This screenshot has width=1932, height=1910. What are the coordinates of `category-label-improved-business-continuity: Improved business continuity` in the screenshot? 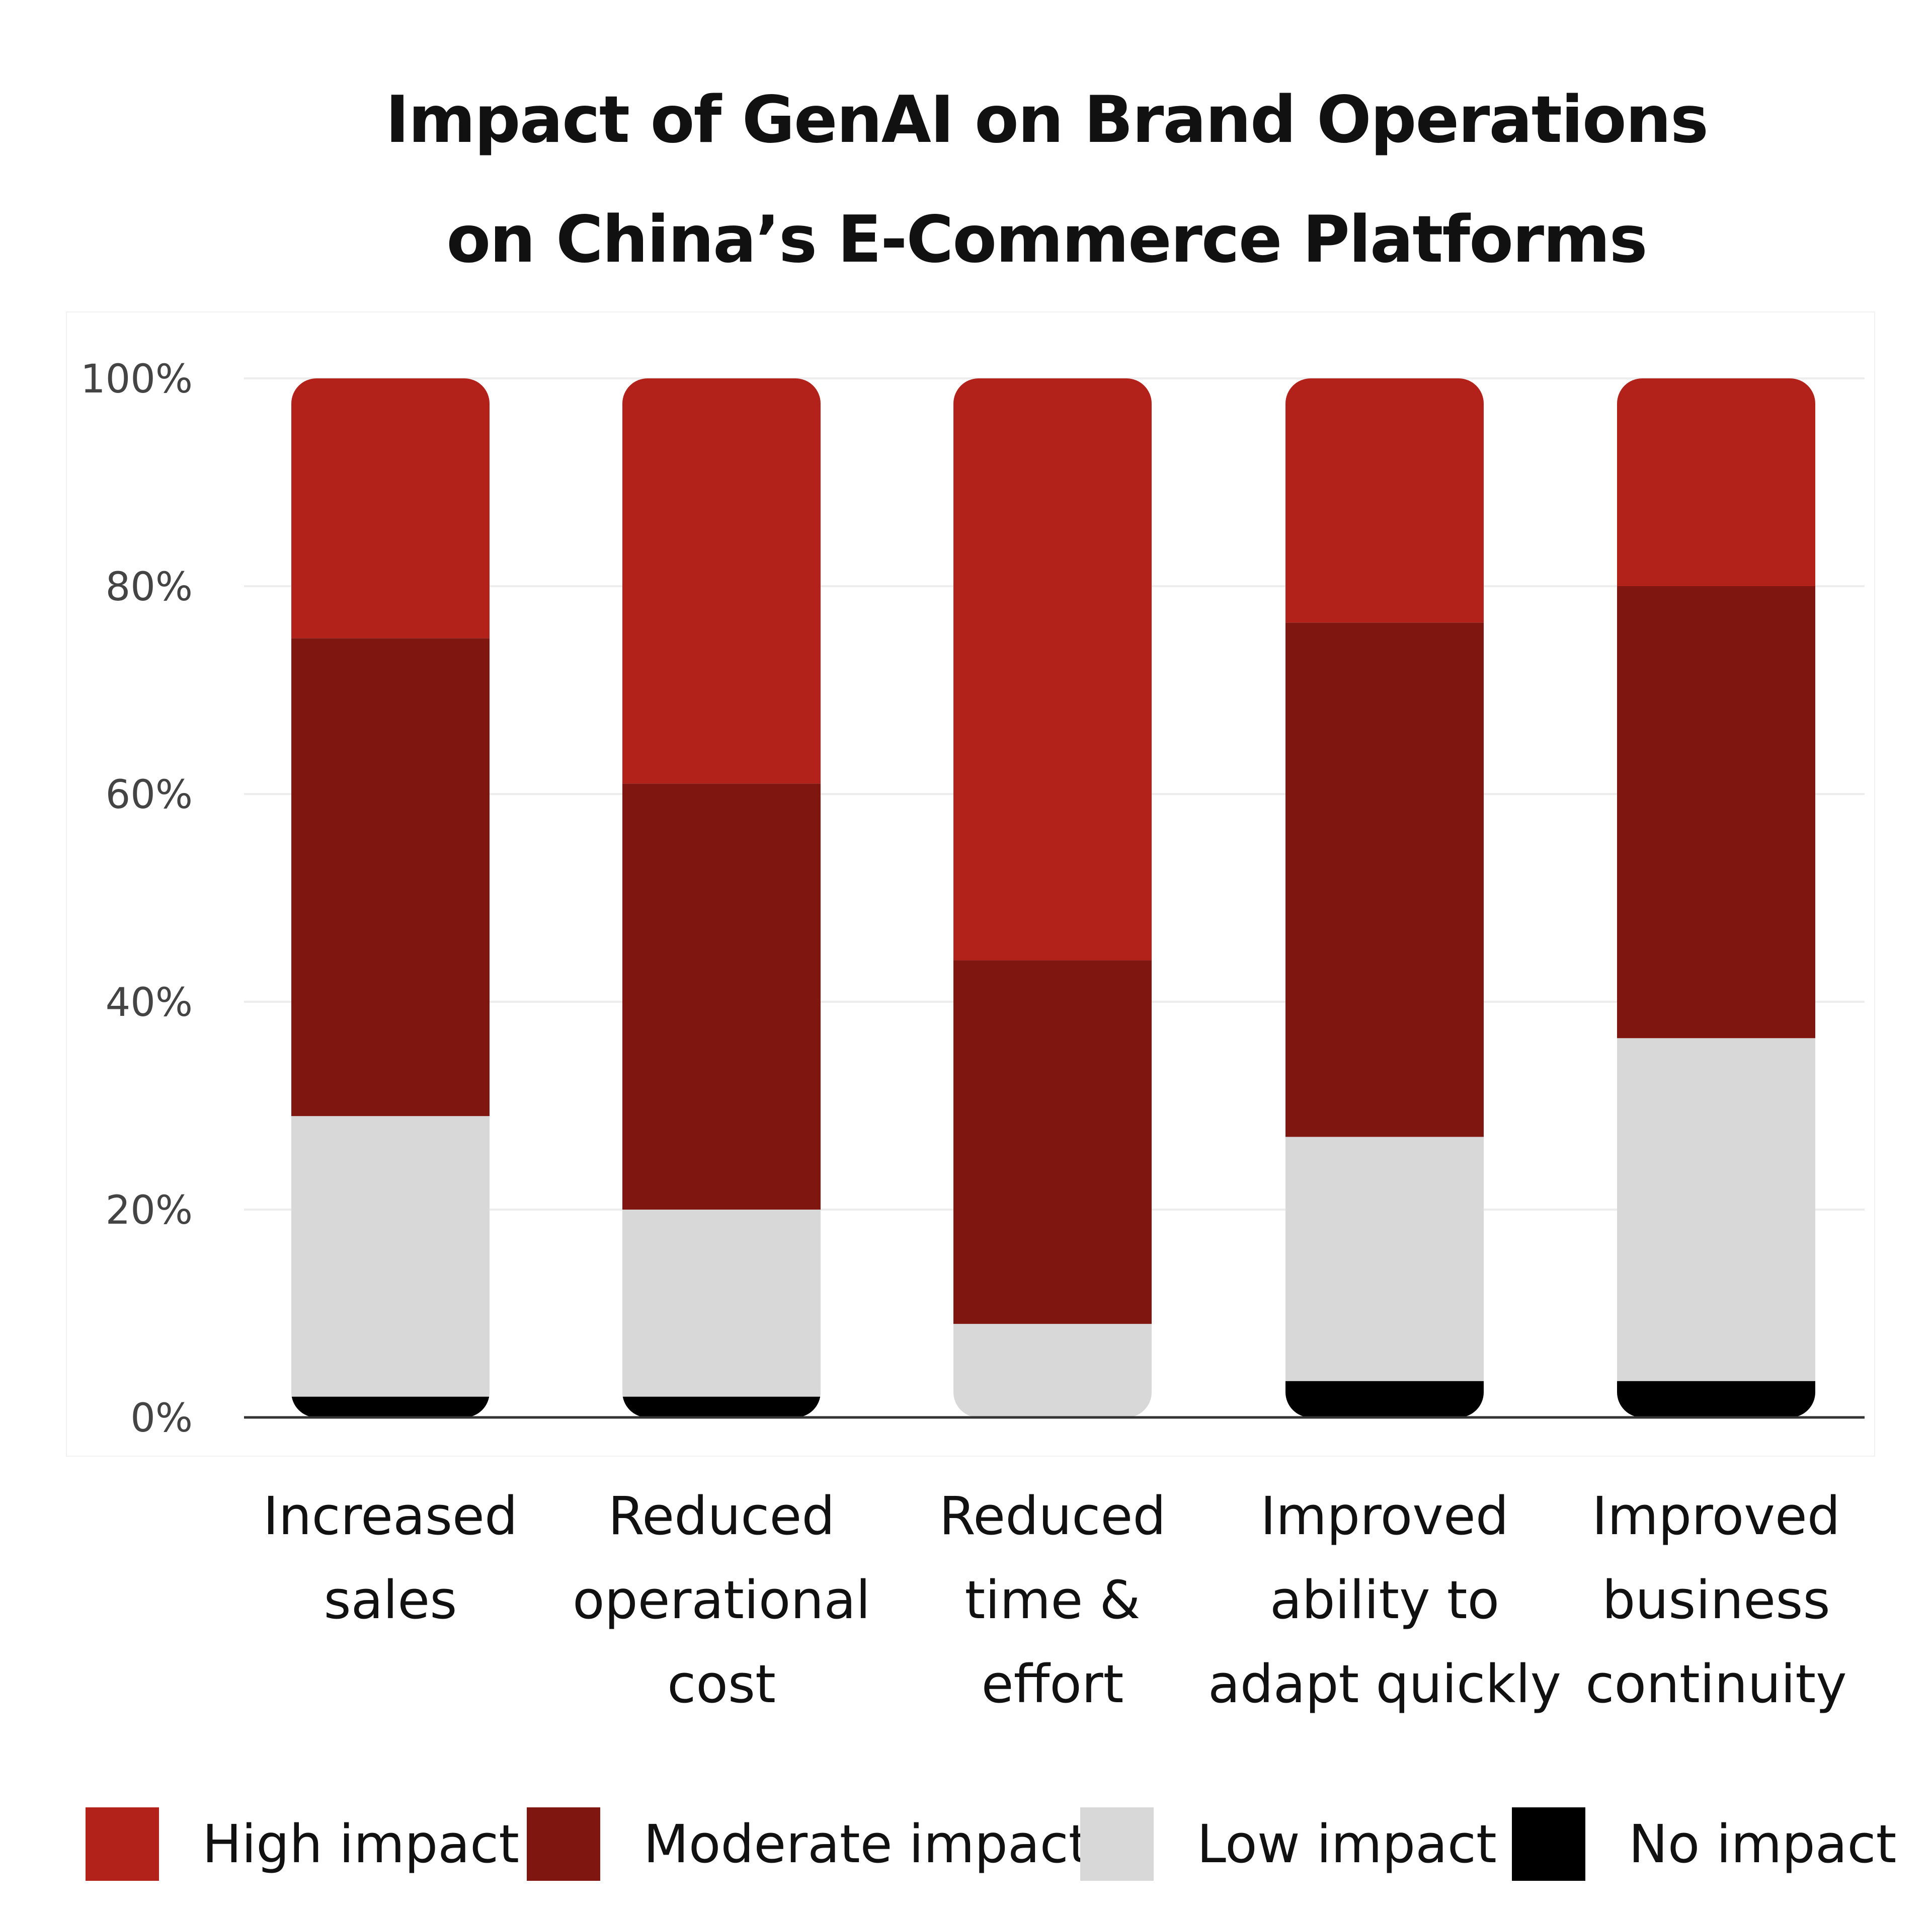 It's located at (1716, 1600).